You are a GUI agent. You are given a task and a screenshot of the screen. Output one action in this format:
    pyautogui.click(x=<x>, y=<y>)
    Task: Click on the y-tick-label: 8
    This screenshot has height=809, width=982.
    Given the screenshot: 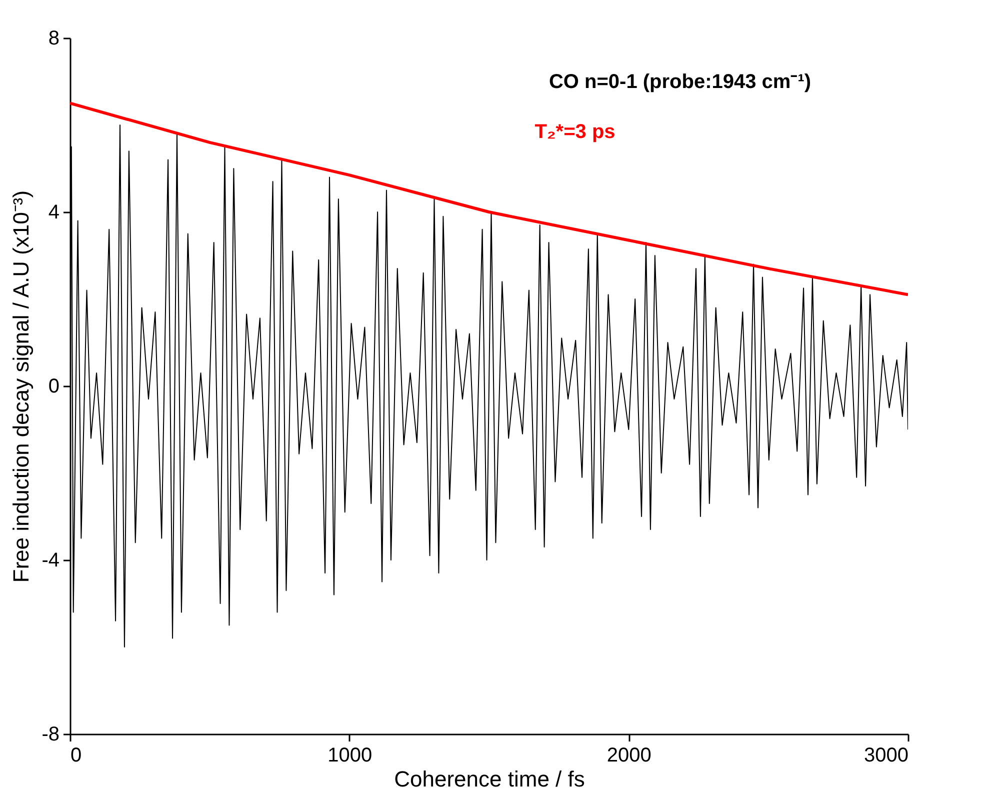 What is the action you would take?
    pyautogui.click(x=54, y=39)
    